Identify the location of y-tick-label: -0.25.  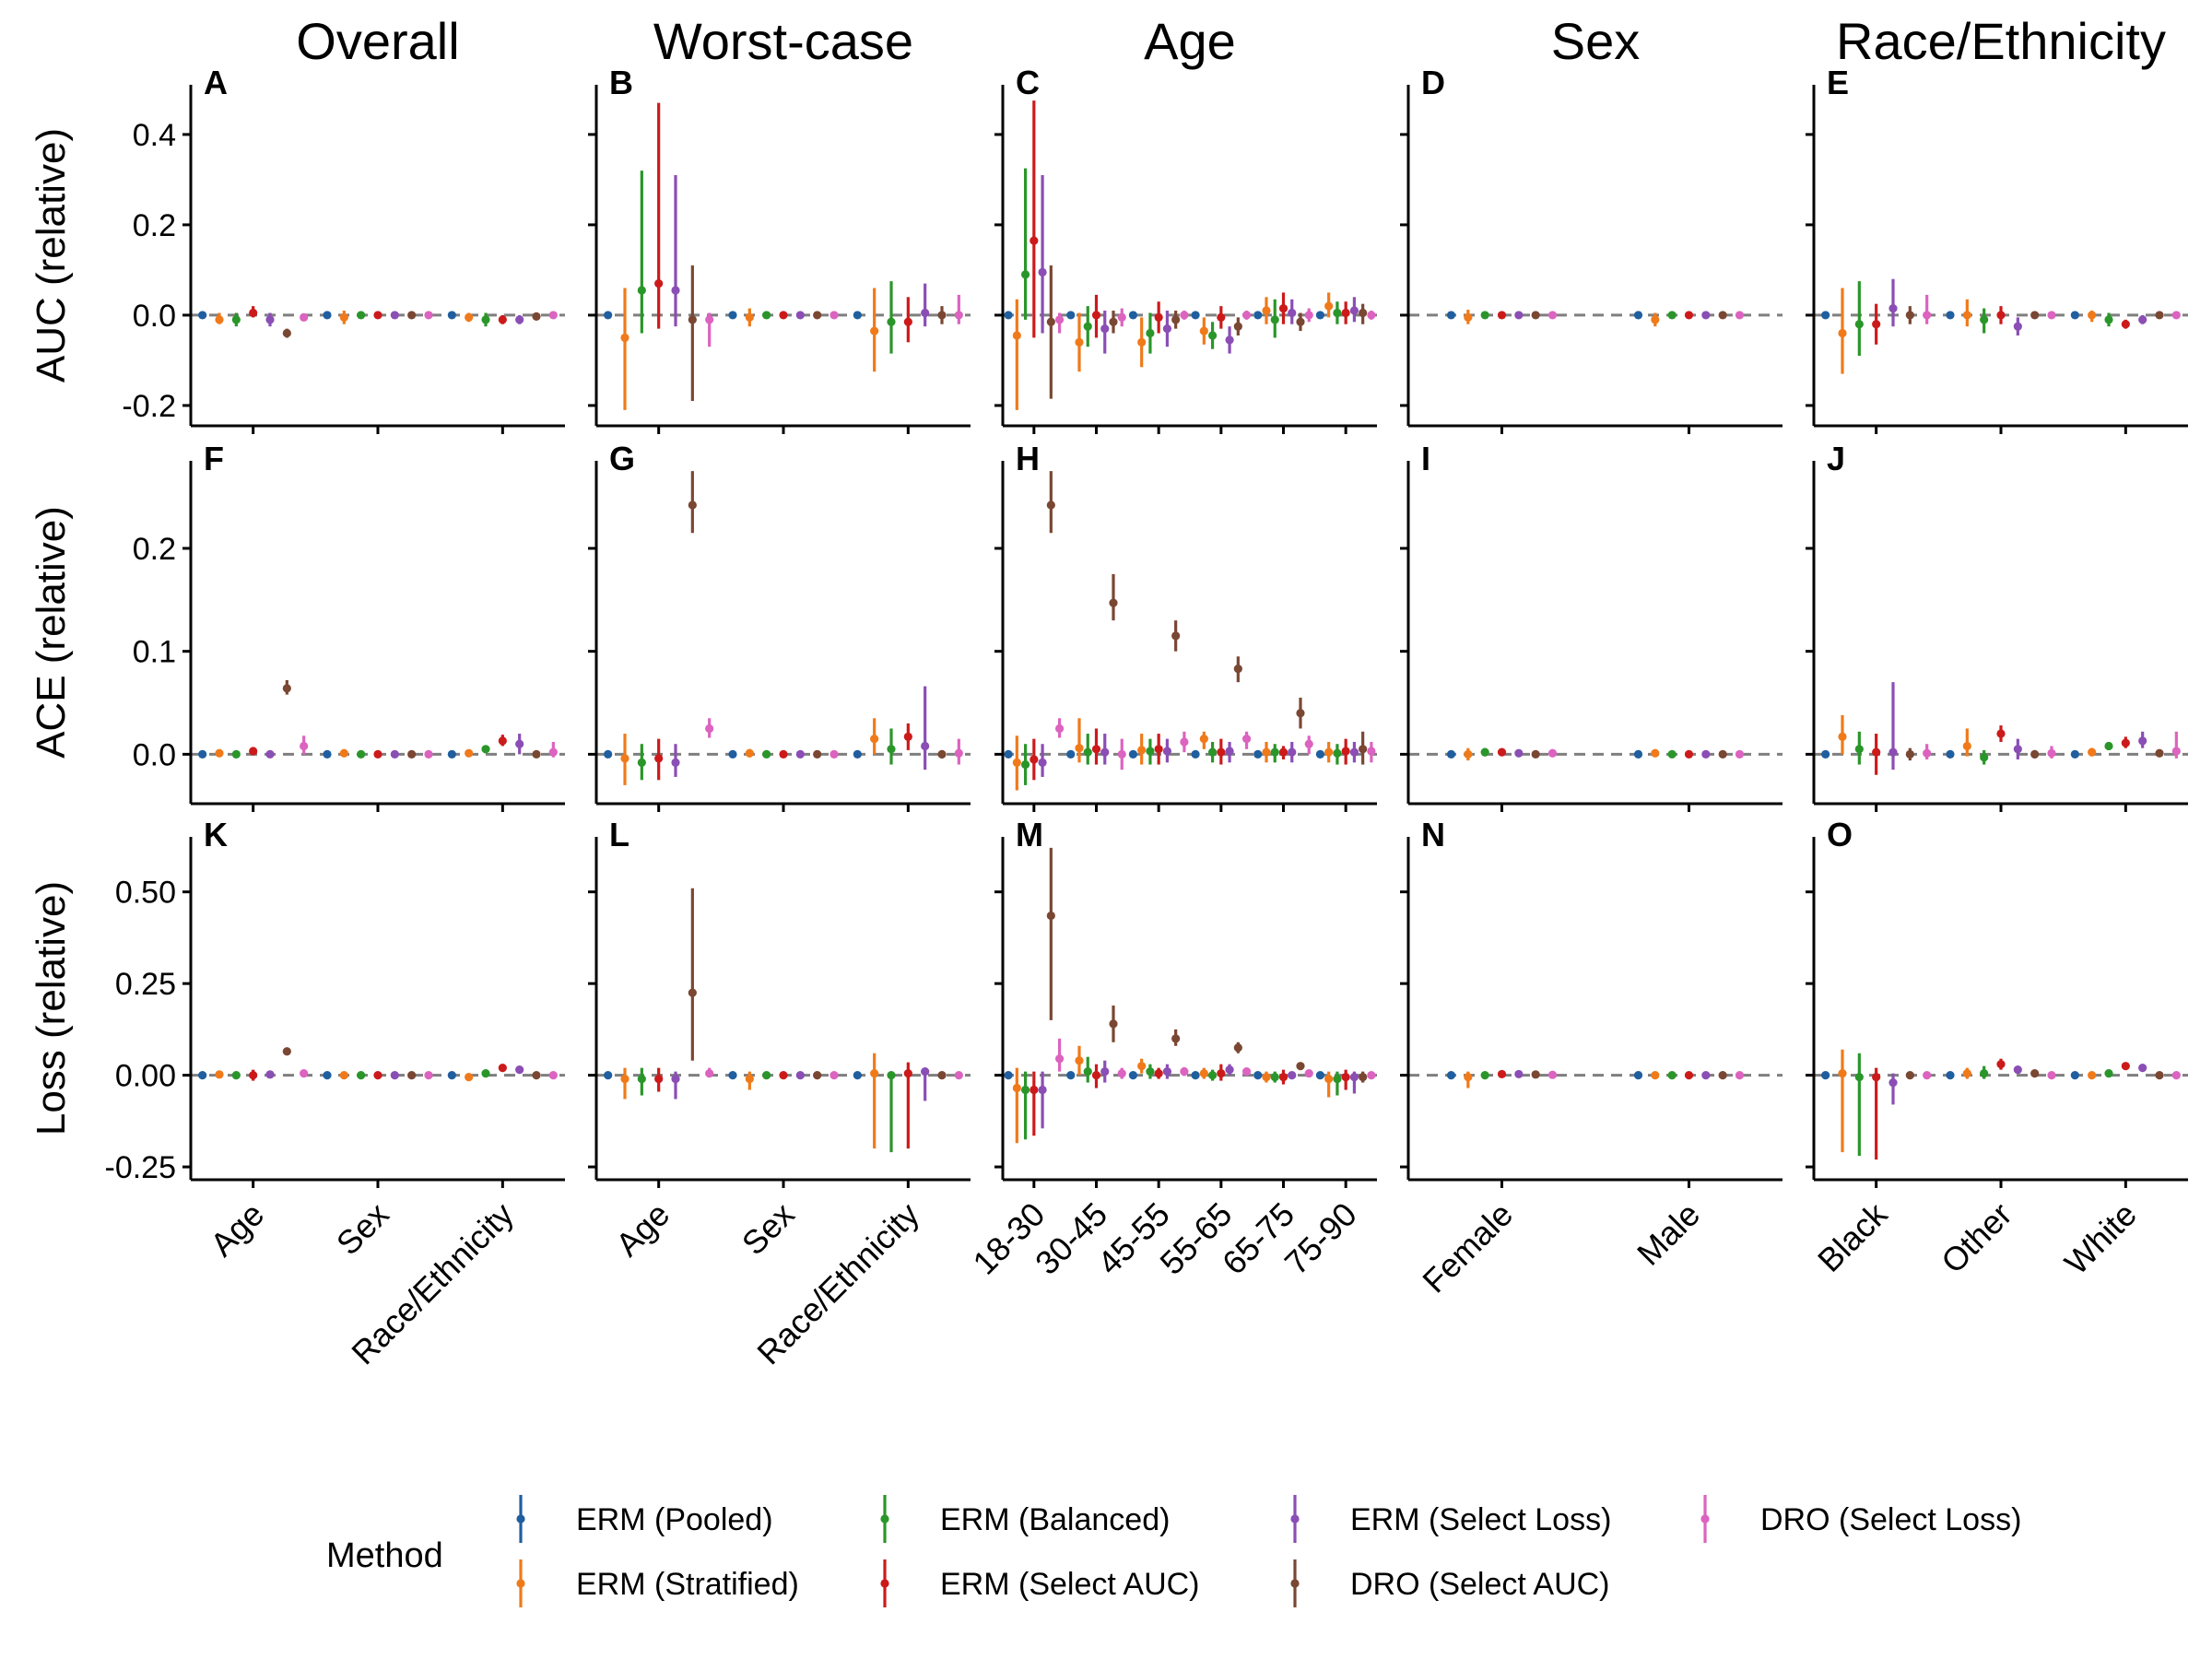
(141, 1167).